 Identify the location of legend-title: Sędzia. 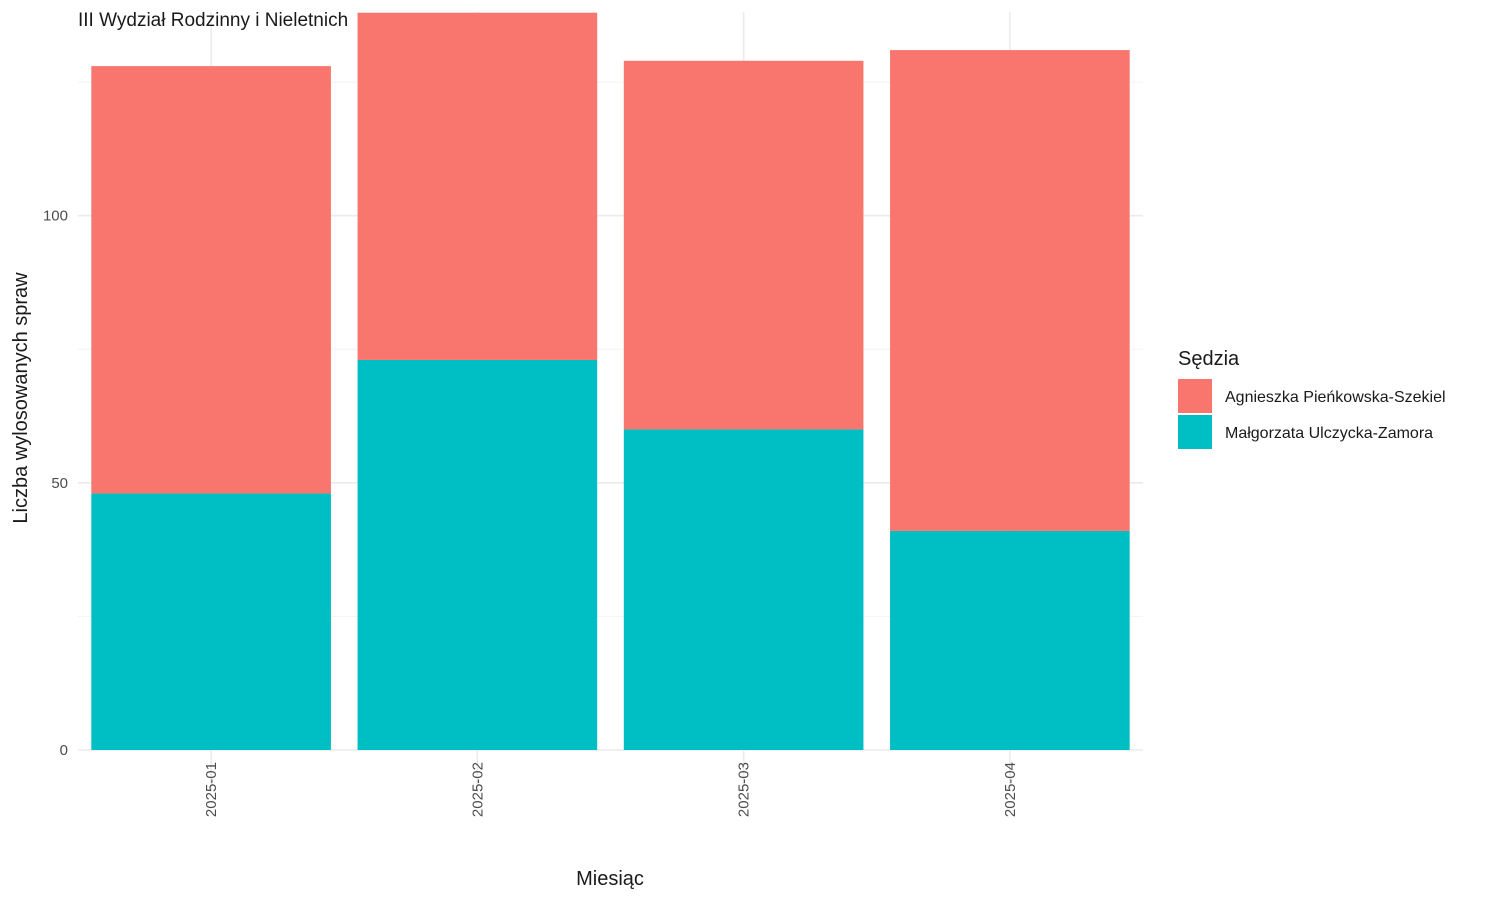
(1209, 359).